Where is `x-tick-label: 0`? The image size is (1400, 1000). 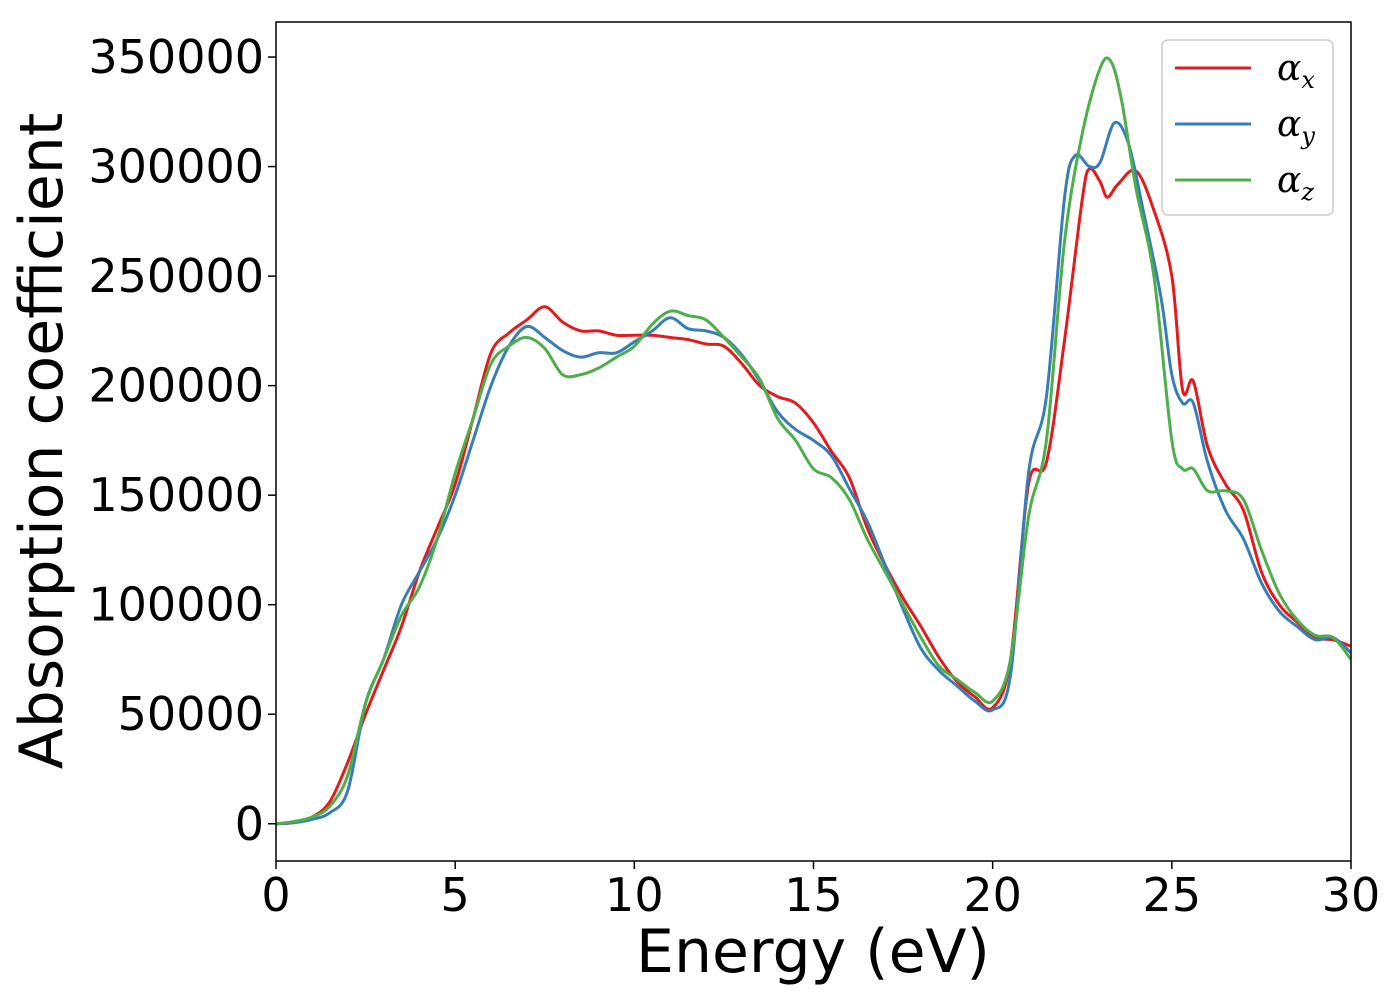 x-tick-label: 0 is located at coordinates (275, 895).